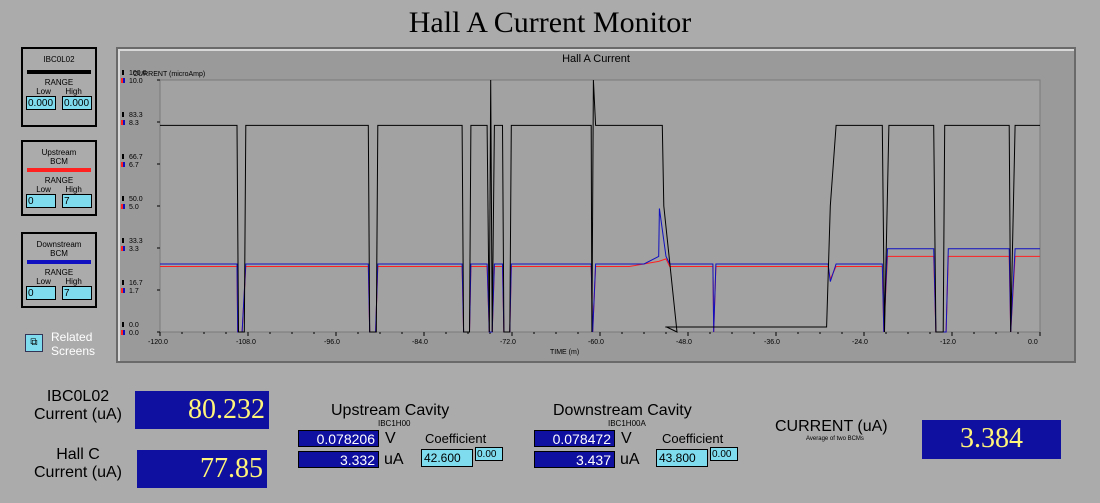 The height and width of the screenshot is (503, 1100). Describe the element at coordinates (78, 463) in the screenshot. I see `hallc-current-label: Hall C Current (uA)` at that location.